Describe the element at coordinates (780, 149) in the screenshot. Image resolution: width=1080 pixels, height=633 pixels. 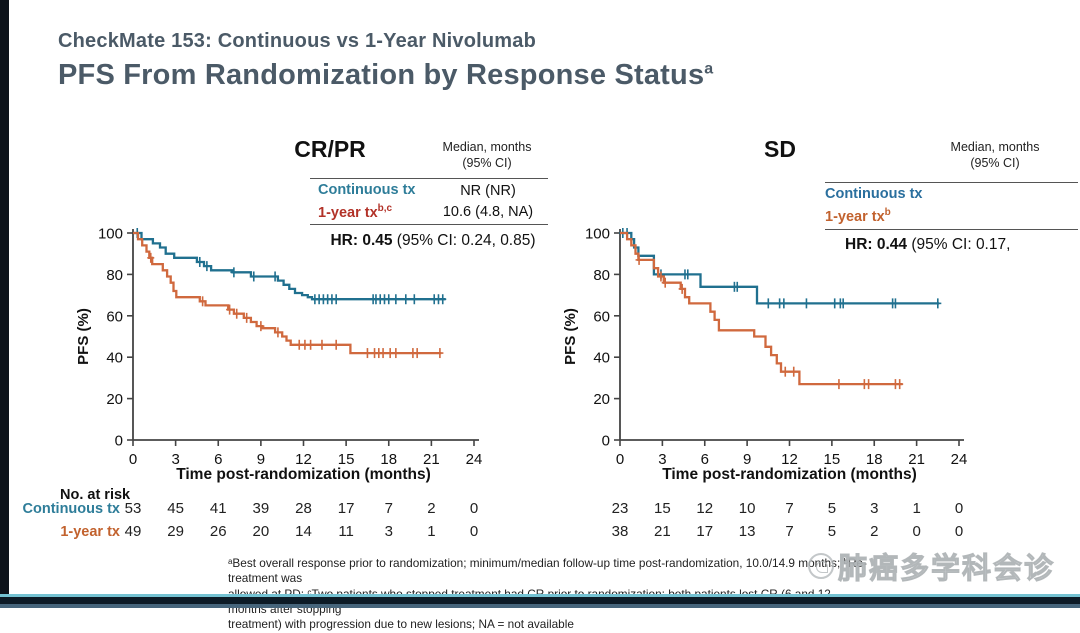
I see `response-group-title: SD` at that location.